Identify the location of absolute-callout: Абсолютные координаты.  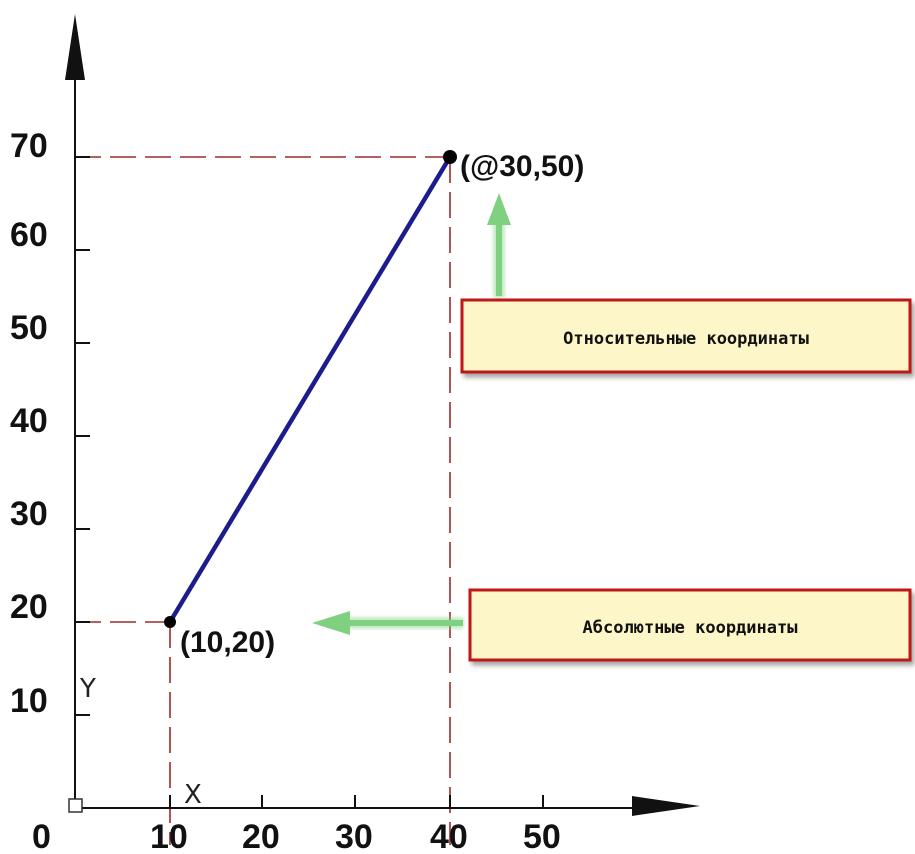
(690, 625).